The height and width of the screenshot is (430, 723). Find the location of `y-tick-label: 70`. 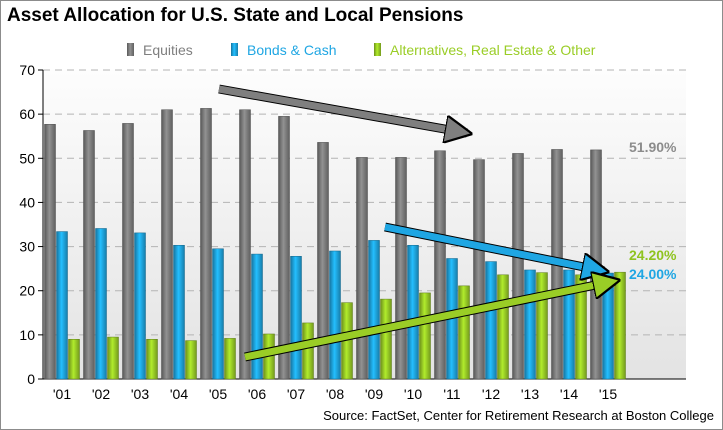

y-tick-label: 70 is located at coordinates (27, 70).